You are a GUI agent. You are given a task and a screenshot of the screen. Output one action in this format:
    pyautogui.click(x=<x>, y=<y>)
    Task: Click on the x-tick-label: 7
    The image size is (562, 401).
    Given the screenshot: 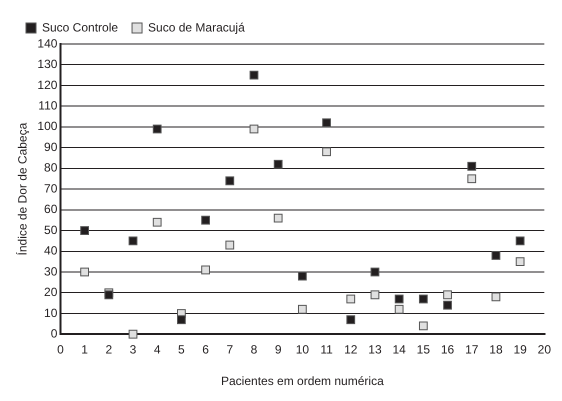 What is the action you would take?
    pyautogui.click(x=230, y=349)
    